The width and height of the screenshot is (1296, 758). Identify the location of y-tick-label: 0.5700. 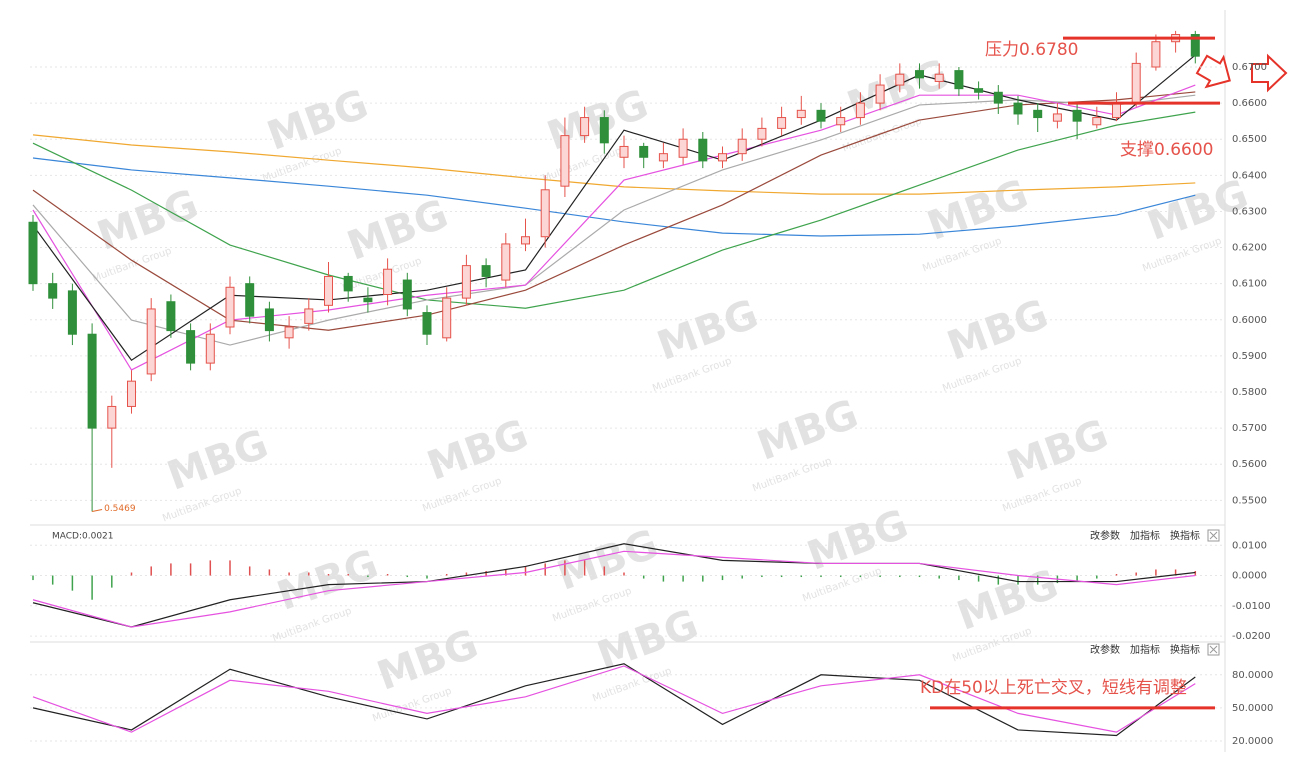
(1249, 428).